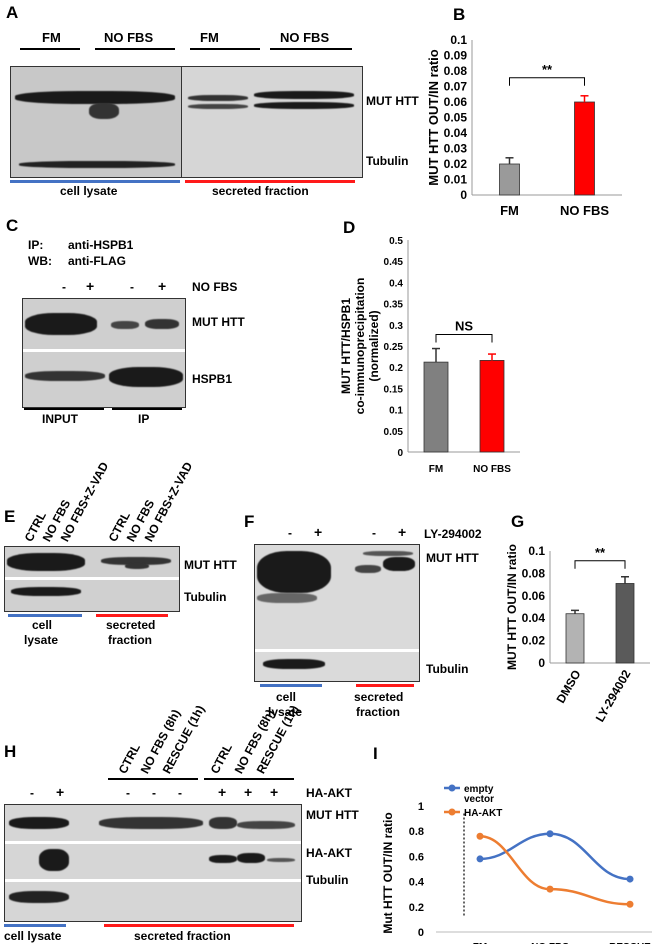 The height and width of the screenshot is (946, 666). I want to click on y-tick-label: 0.05, so click(394, 432).